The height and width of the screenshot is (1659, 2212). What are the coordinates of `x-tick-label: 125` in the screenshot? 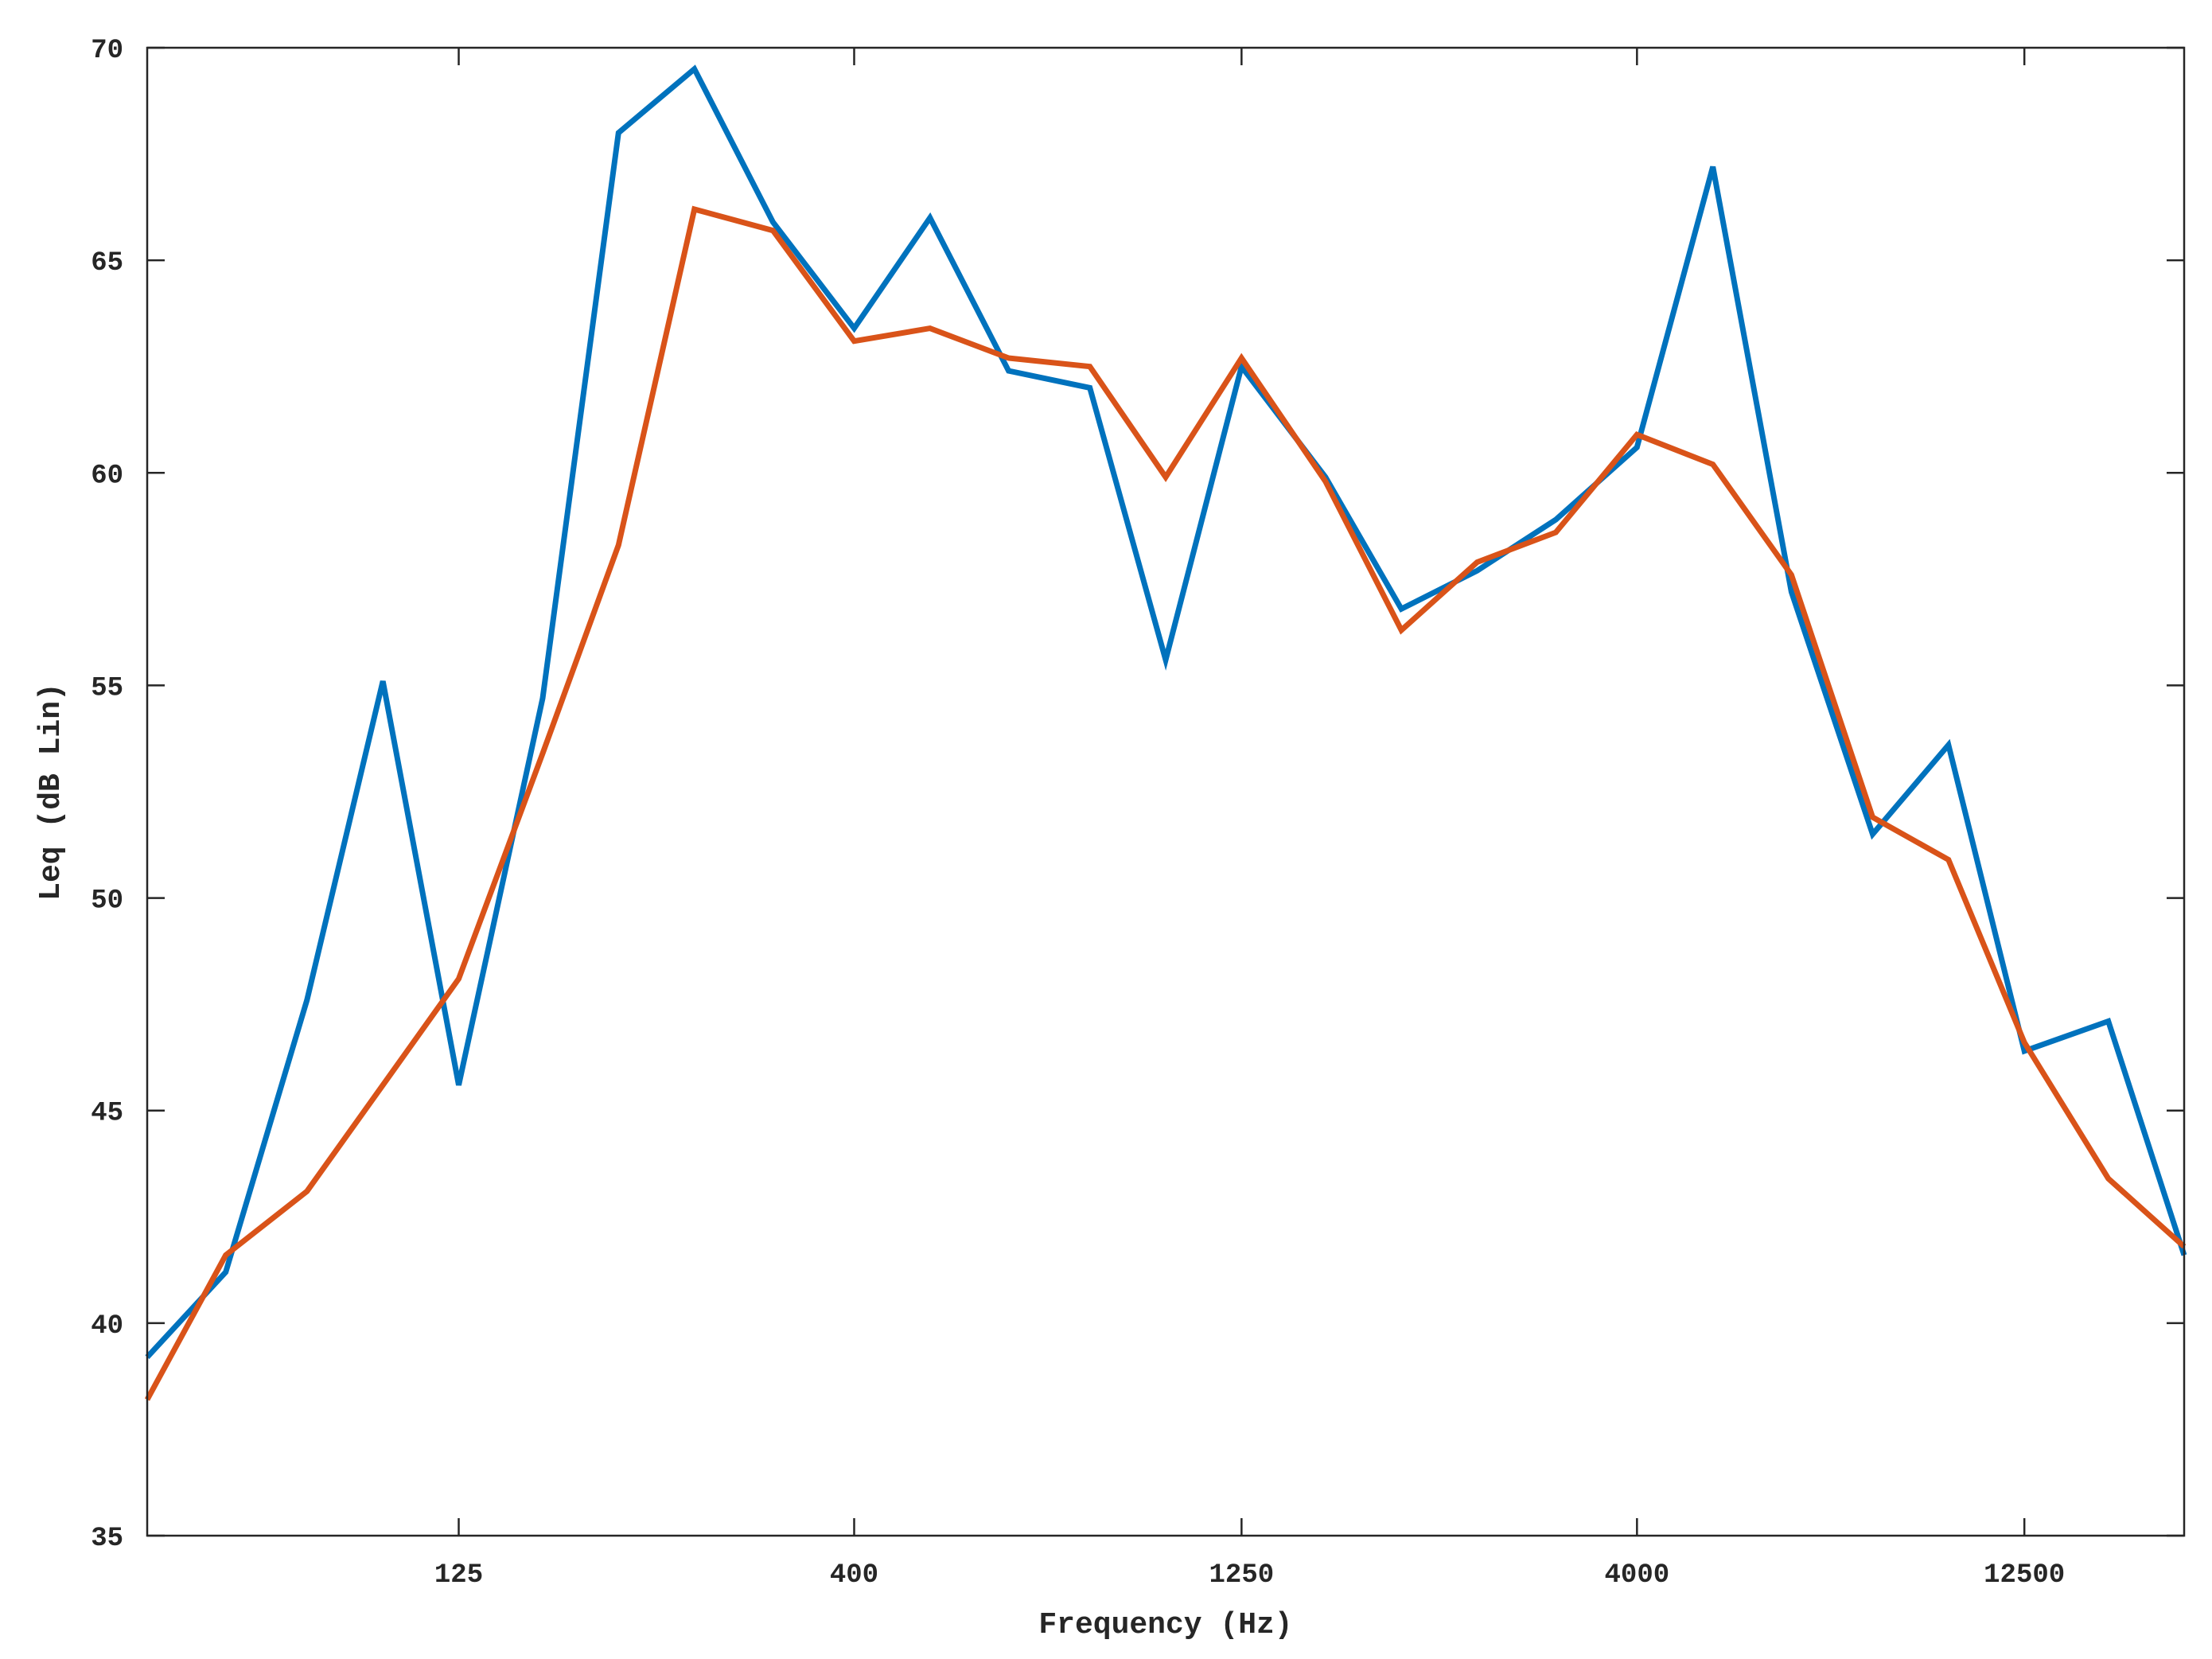 It's located at (458, 1575).